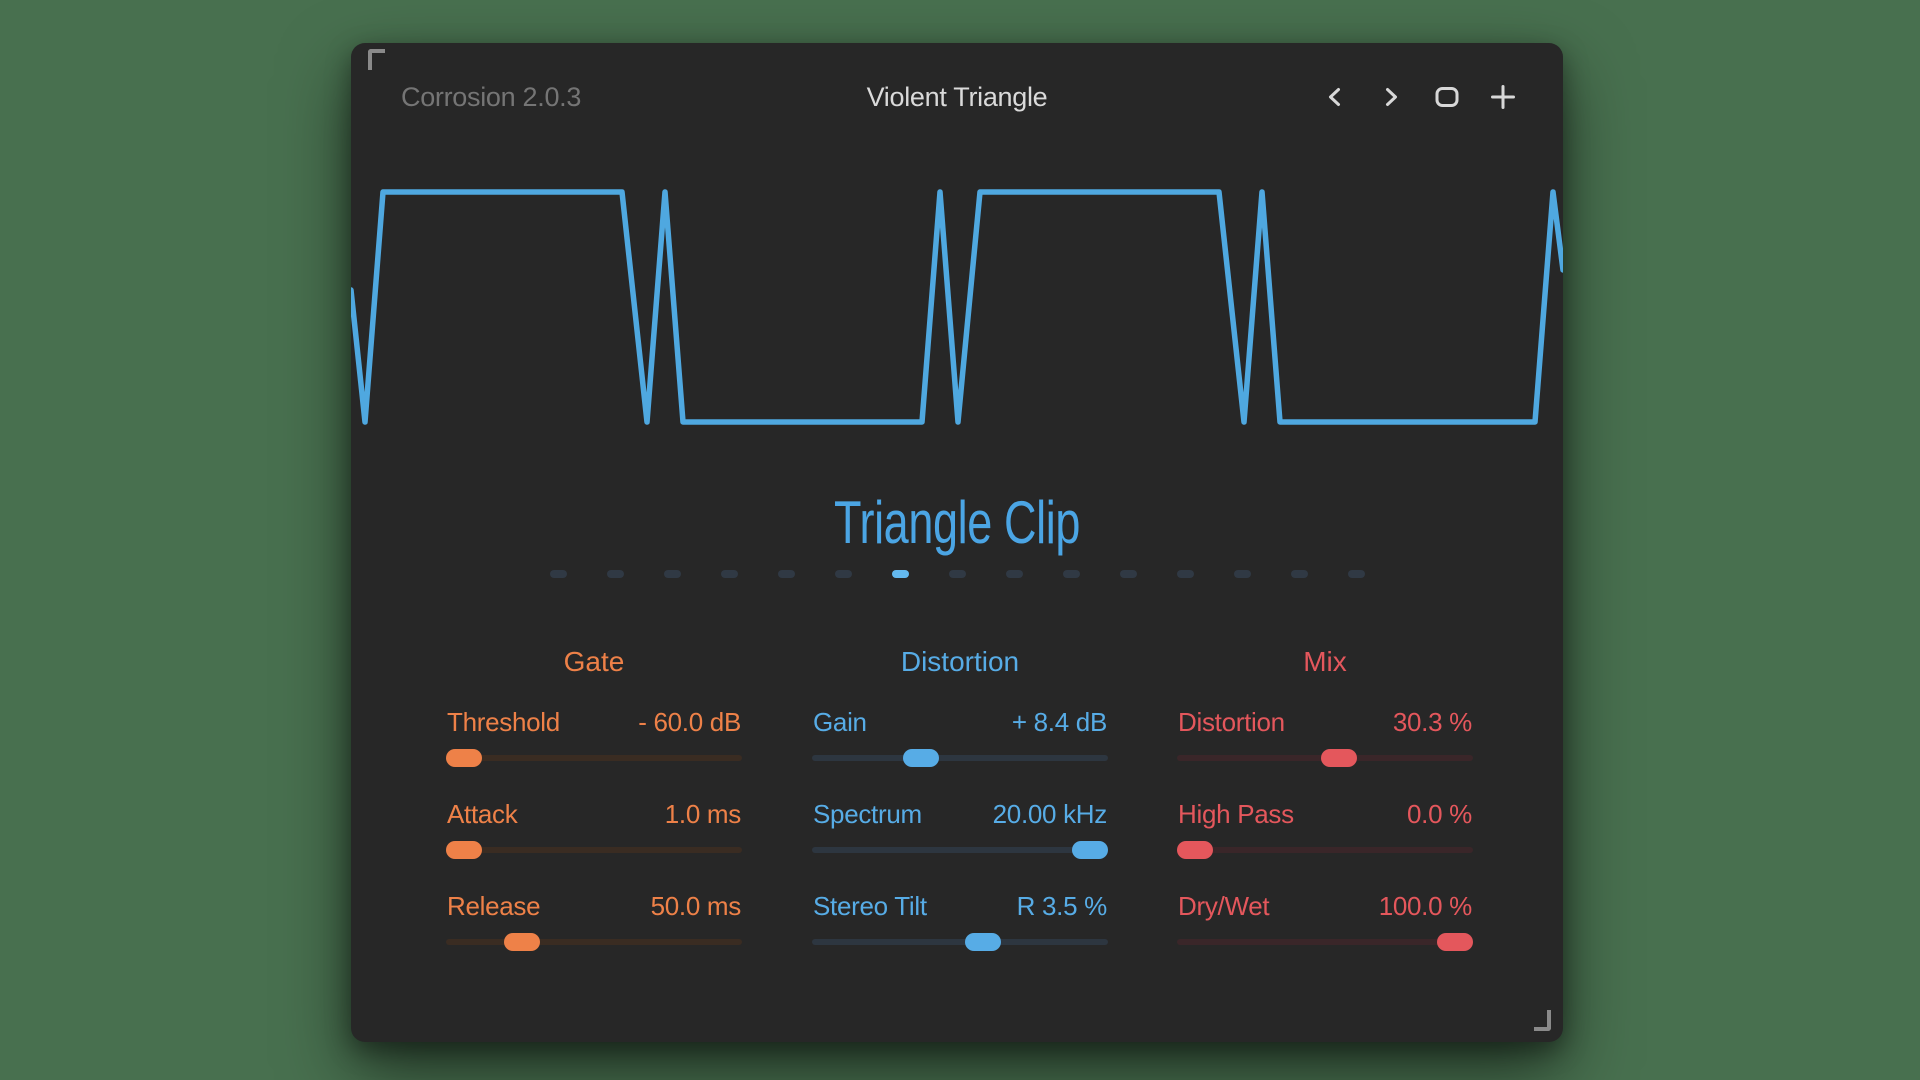 The image size is (1920, 1080). I want to click on param-value: 20.00 kHz, so click(1050, 814).